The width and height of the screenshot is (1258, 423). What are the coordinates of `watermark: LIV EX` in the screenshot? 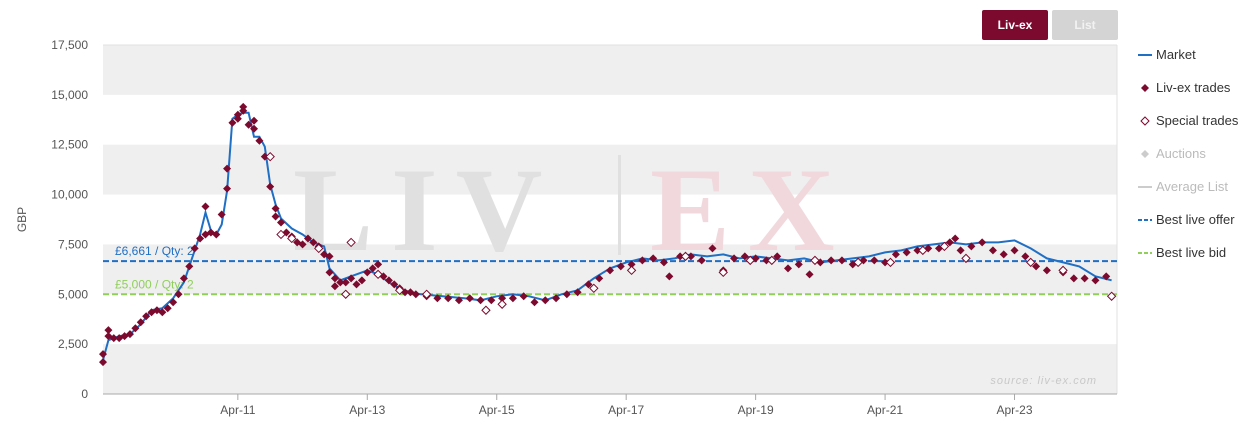 It's located at (564, 209).